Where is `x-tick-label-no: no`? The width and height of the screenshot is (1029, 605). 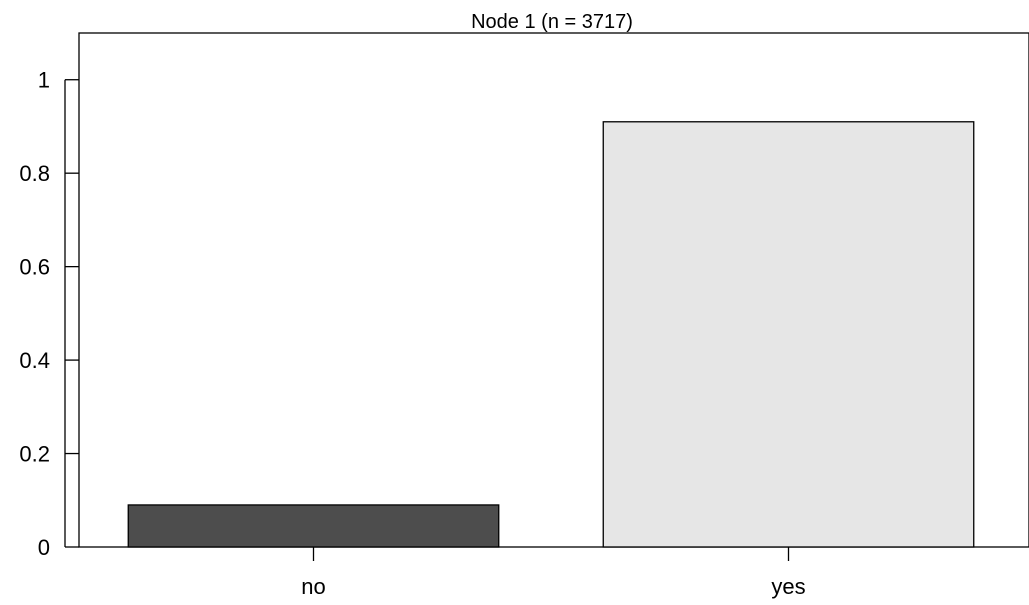 x-tick-label-no: no is located at coordinates (313, 586).